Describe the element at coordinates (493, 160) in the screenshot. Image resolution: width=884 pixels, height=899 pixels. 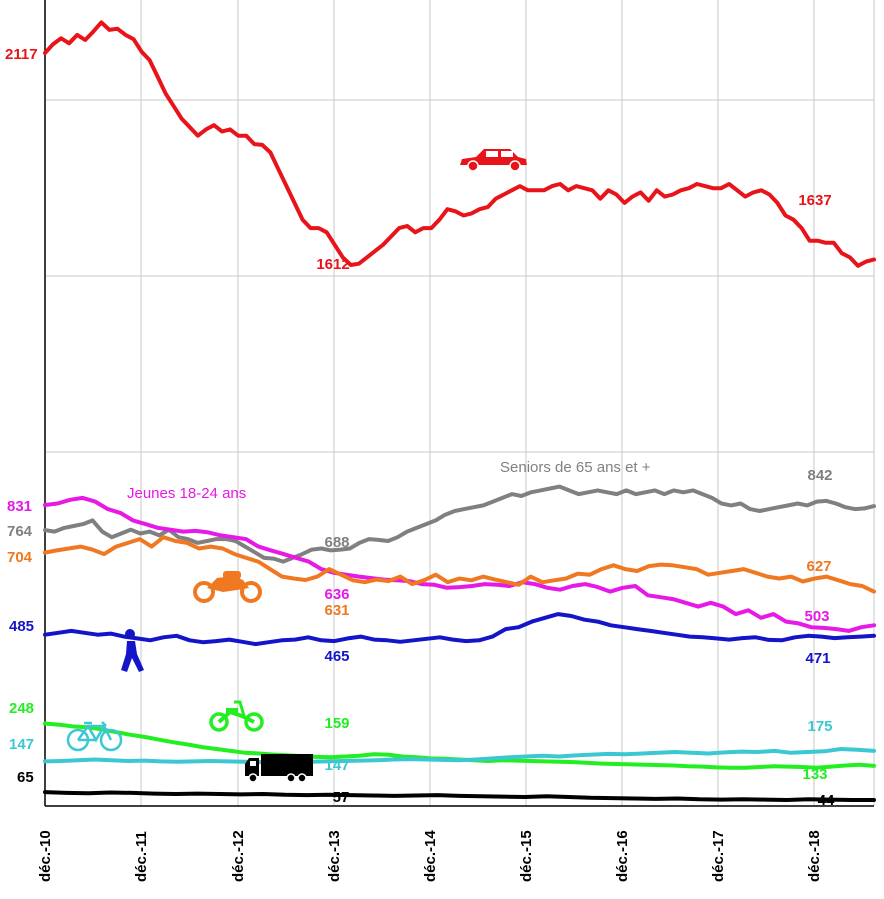
I see `car-icon` at that location.